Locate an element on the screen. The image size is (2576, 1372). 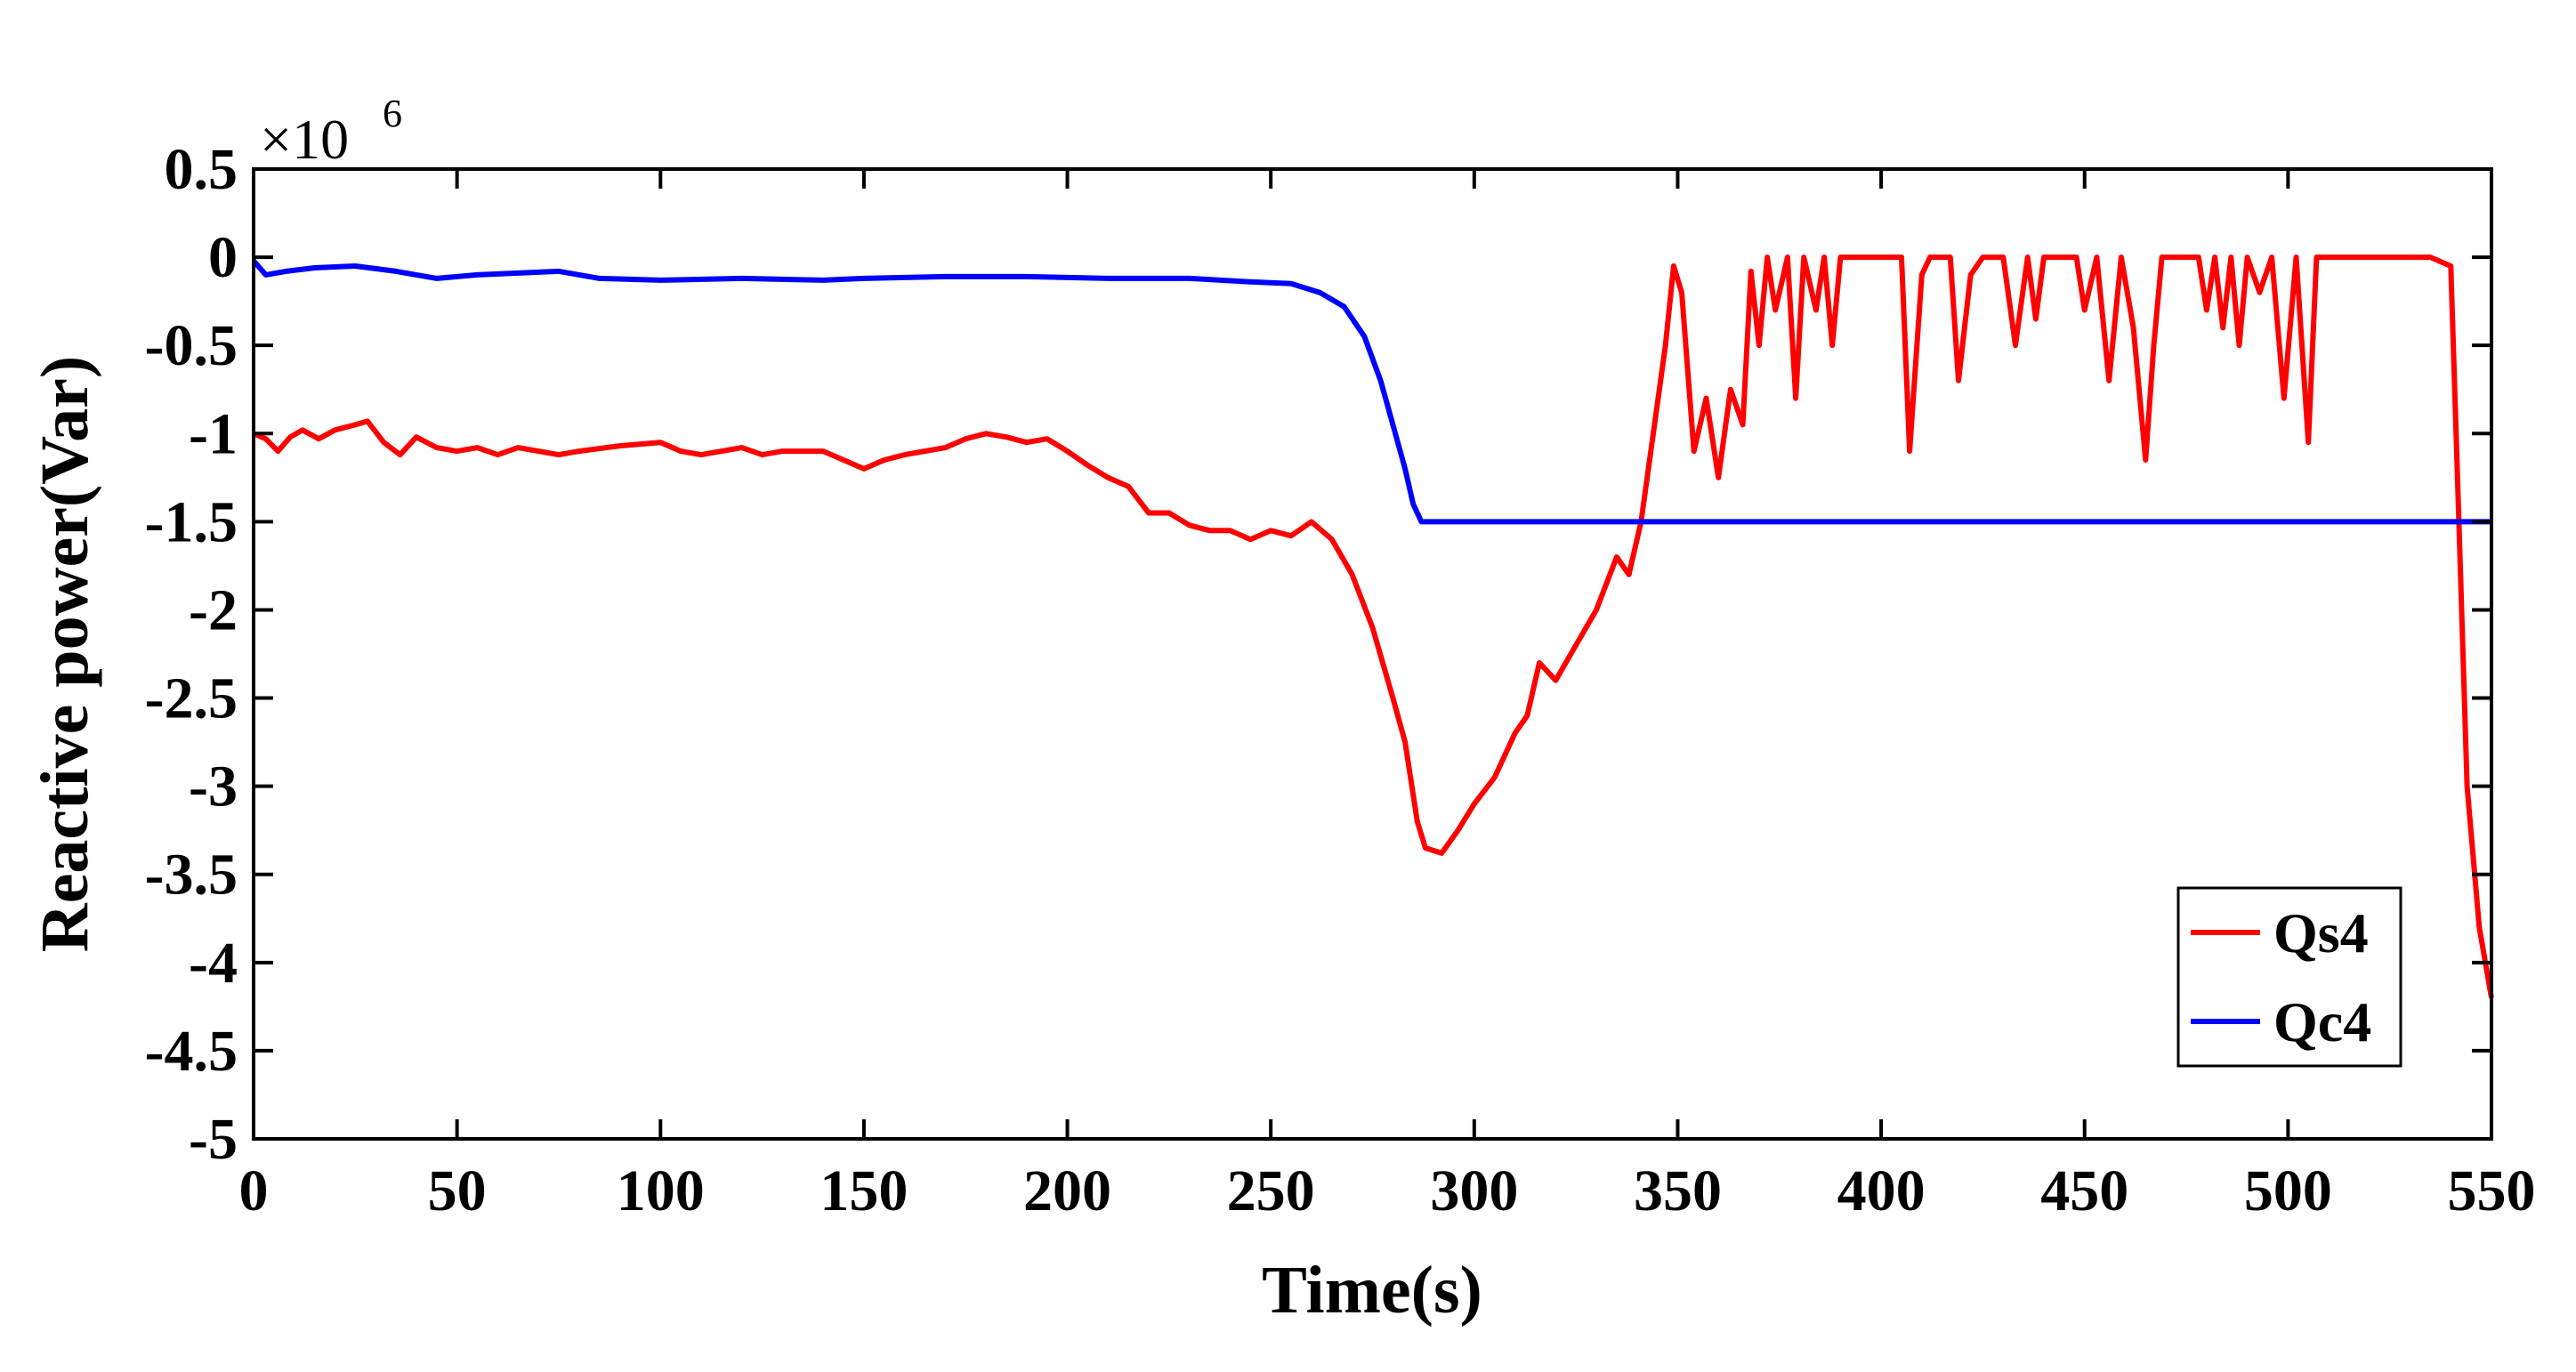
x-axis-title: Time(s) is located at coordinates (1372, 1290).